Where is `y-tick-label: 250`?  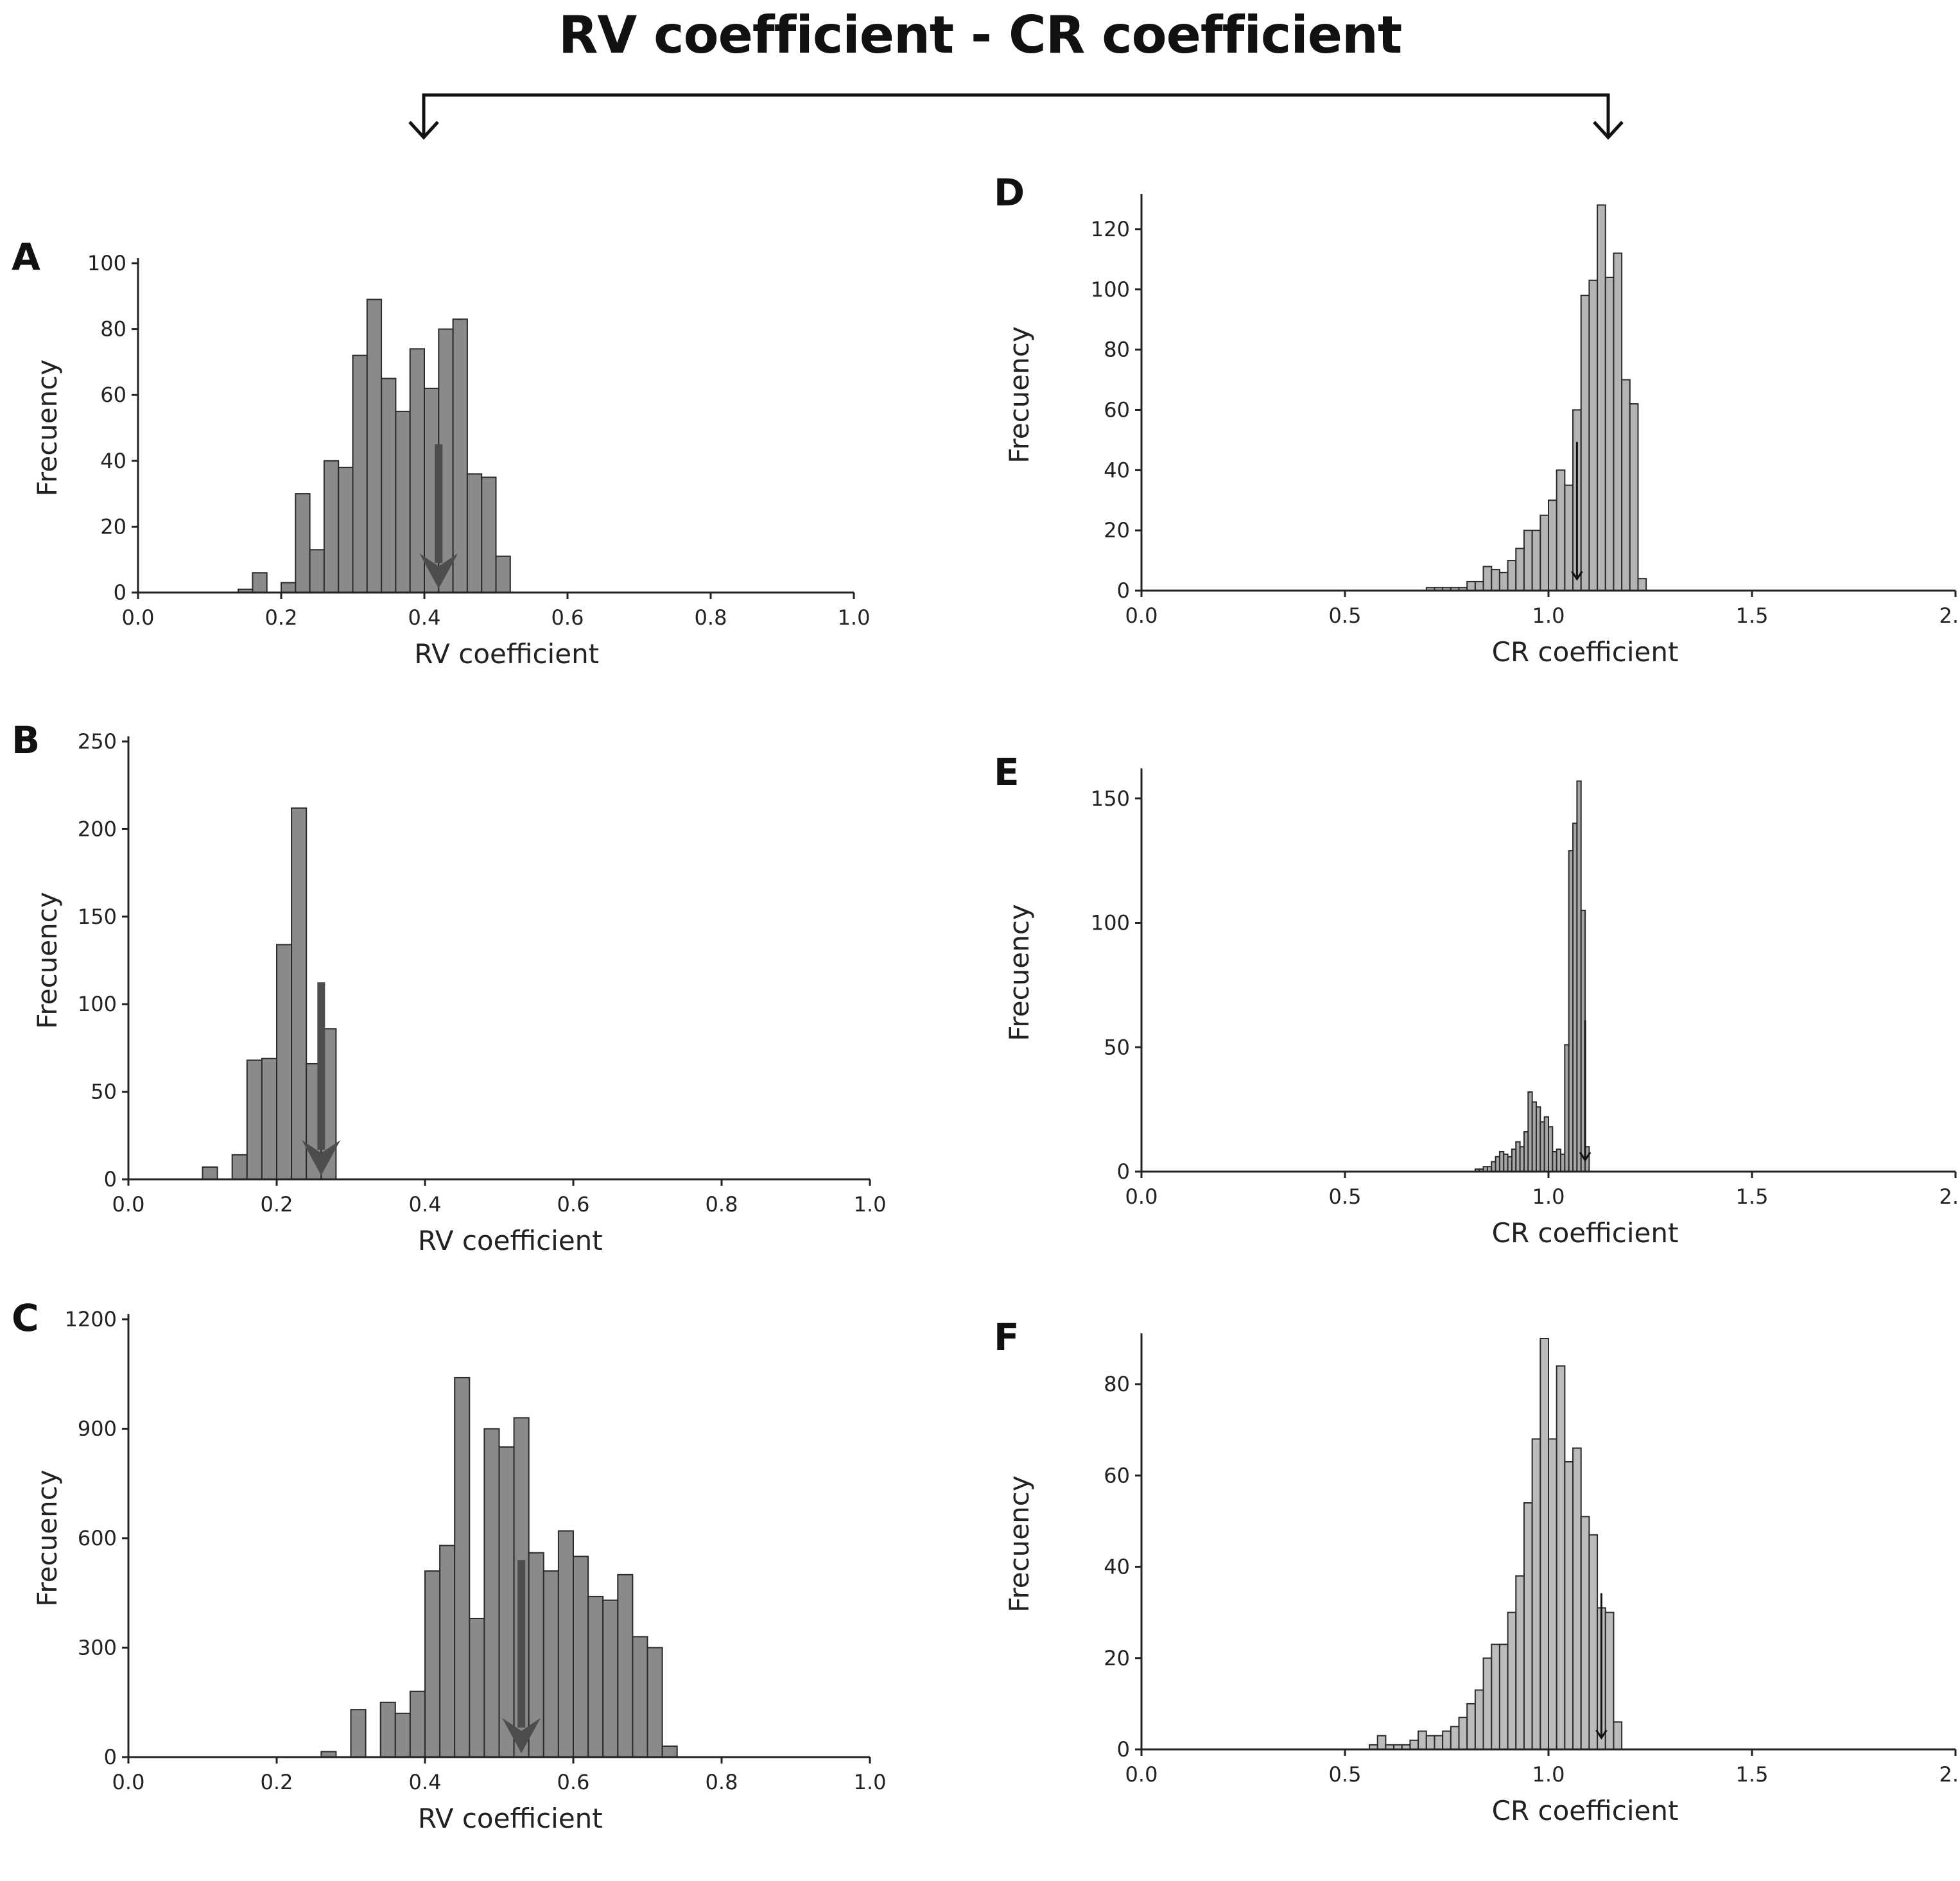
y-tick-label: 250 is located at coordinates (98, 741).